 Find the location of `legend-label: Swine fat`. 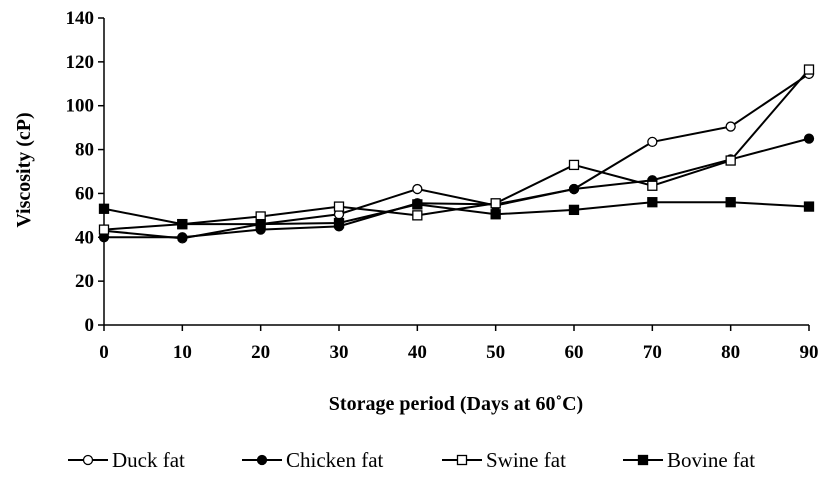

legend-label: Swine fat is located at coordinates (526, 460).